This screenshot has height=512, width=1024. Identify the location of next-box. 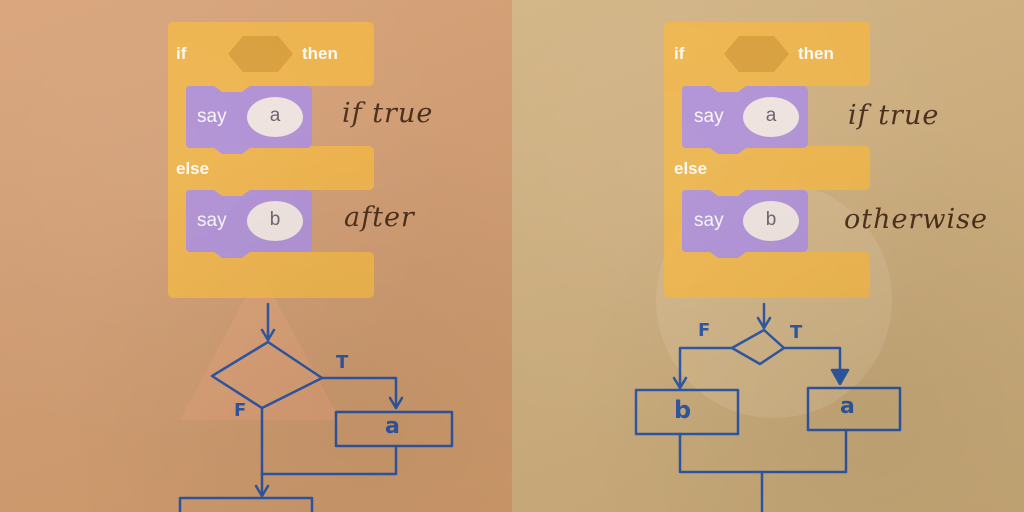
(246, 504).